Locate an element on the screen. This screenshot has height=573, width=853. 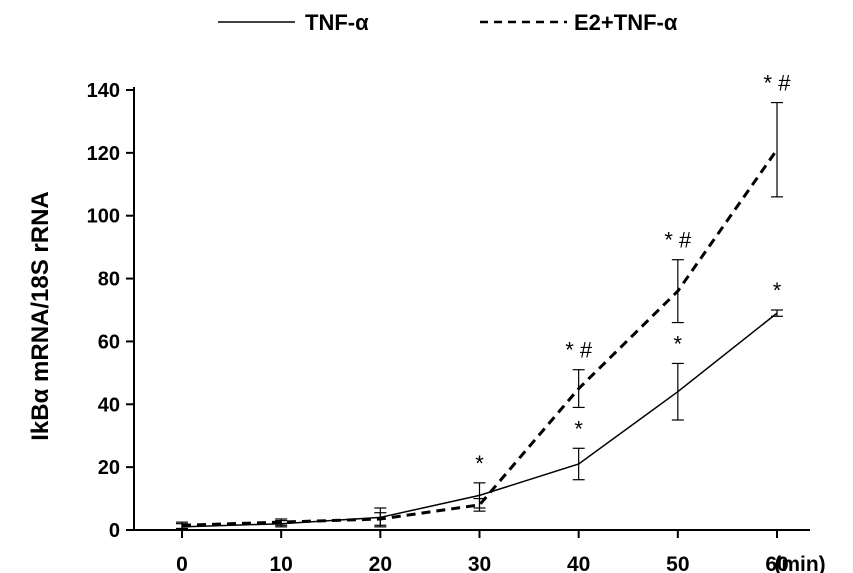
x-tick-label: 30 is located at coordinates (479, 563).